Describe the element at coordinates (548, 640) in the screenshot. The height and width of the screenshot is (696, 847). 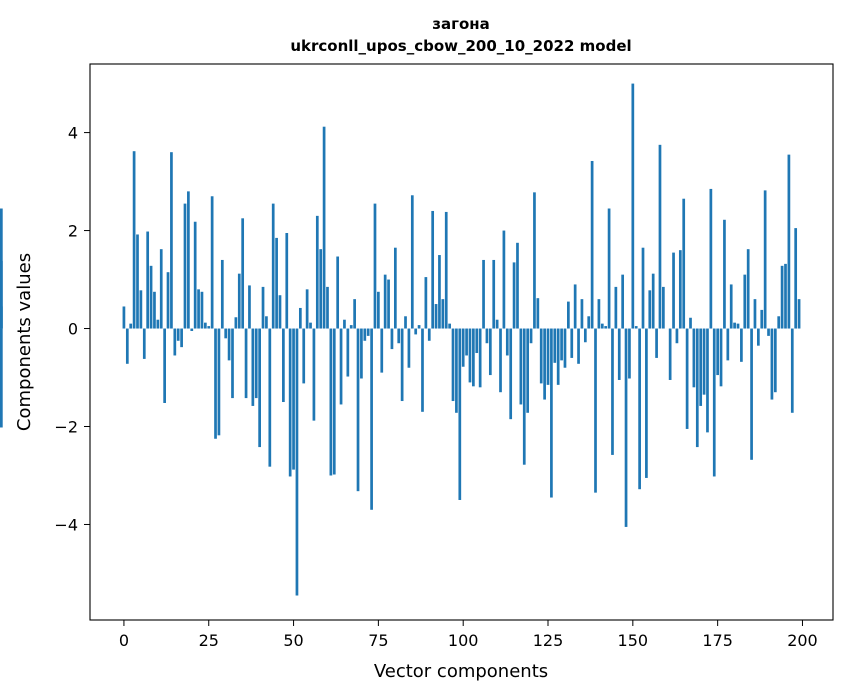
I see `x-tick-label: 125` at that location.